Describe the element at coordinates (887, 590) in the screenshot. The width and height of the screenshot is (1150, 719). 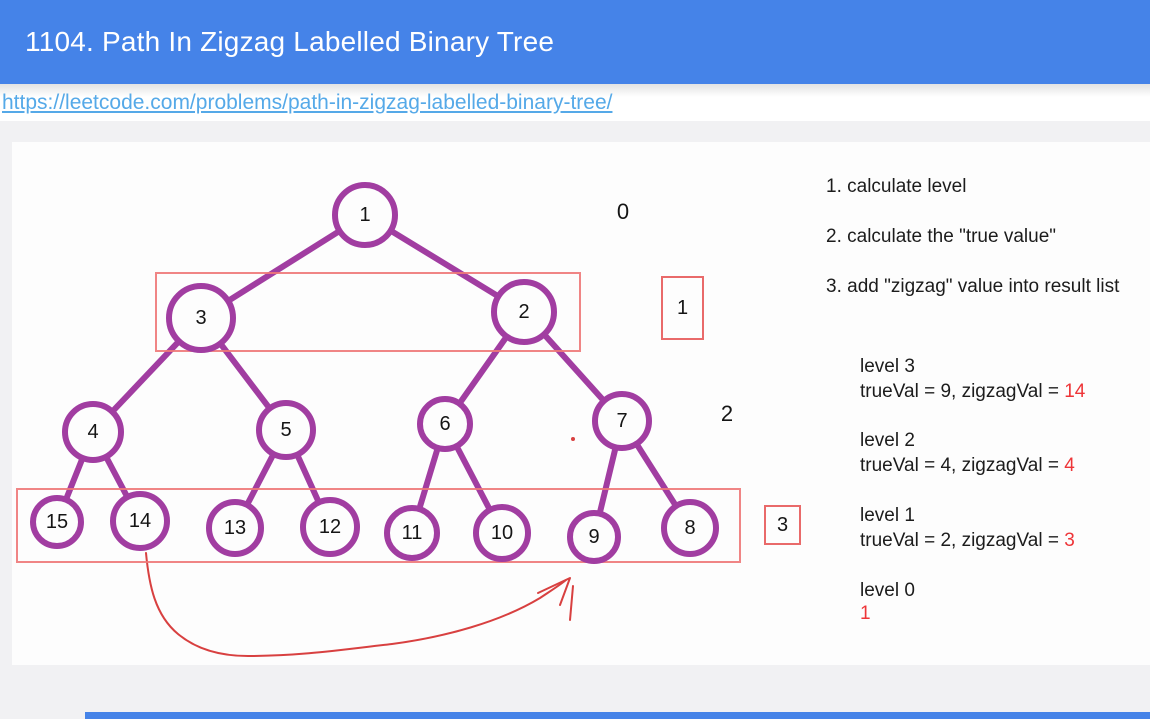
I see `level-note-title-3: level 0` at that location.